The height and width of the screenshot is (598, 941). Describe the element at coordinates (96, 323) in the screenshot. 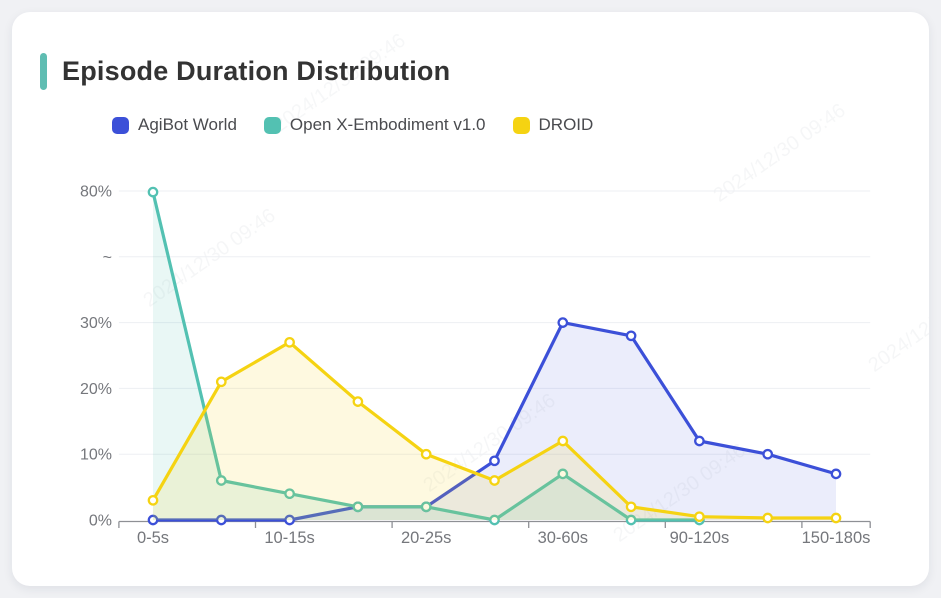

I see `y-axis-tick-label: 30%` at that location.